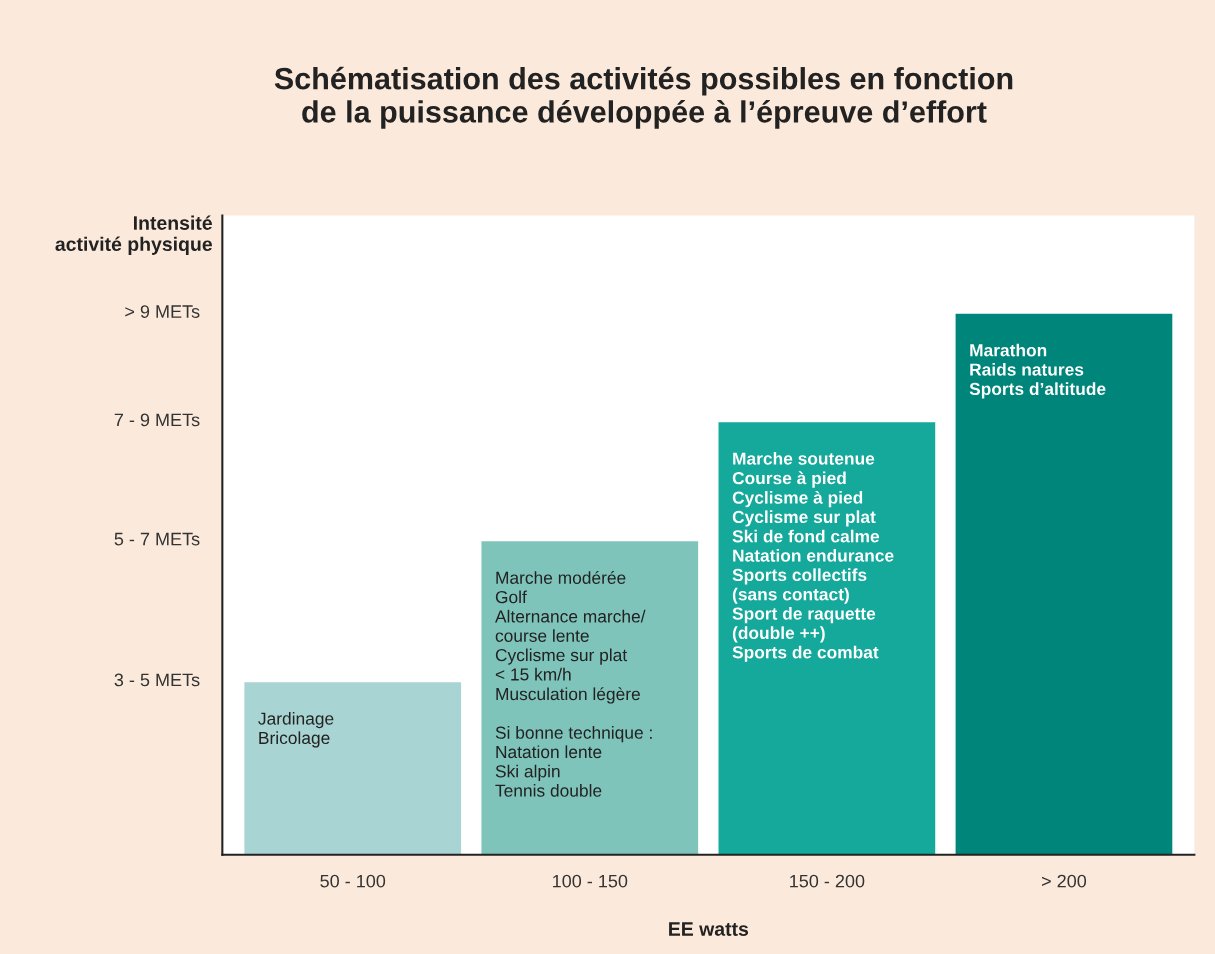  What do you see at coordinates (827, 881) in the screenshot?
I see `x-tick-label: 150 - 200` at bounding box center [827, 881].